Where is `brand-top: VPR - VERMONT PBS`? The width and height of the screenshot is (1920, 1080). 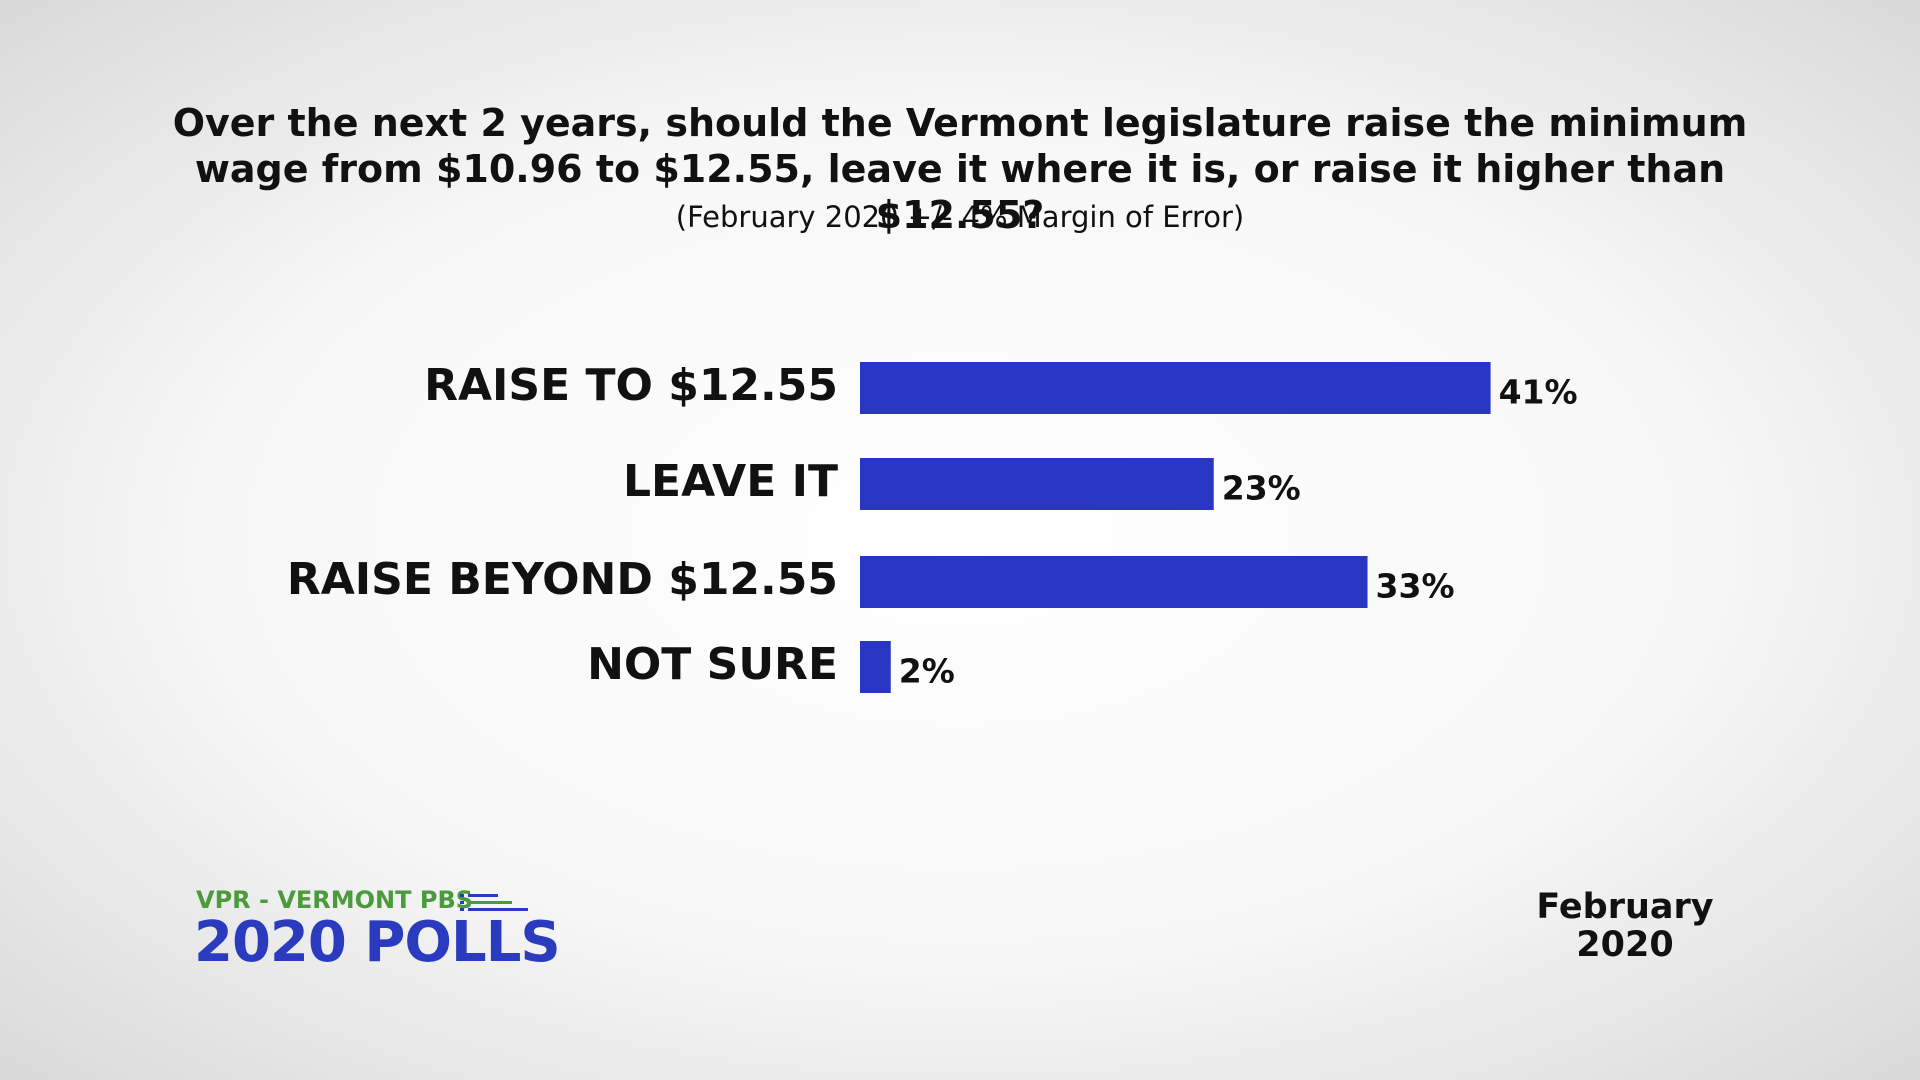 brand-top: VPR - VERMONT PBS is located at coordinates (335, 900).